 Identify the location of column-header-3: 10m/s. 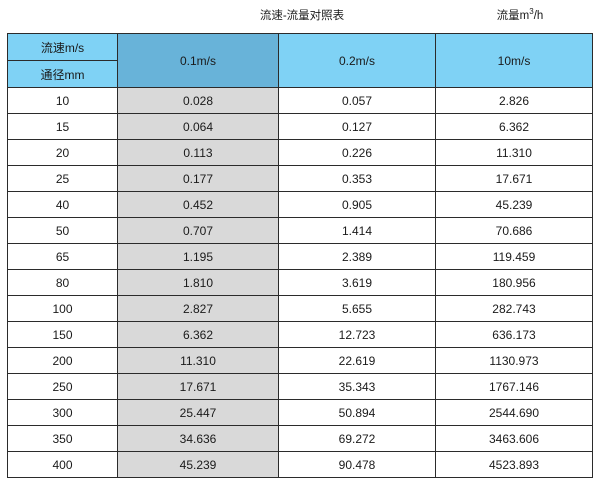
(514, 60).